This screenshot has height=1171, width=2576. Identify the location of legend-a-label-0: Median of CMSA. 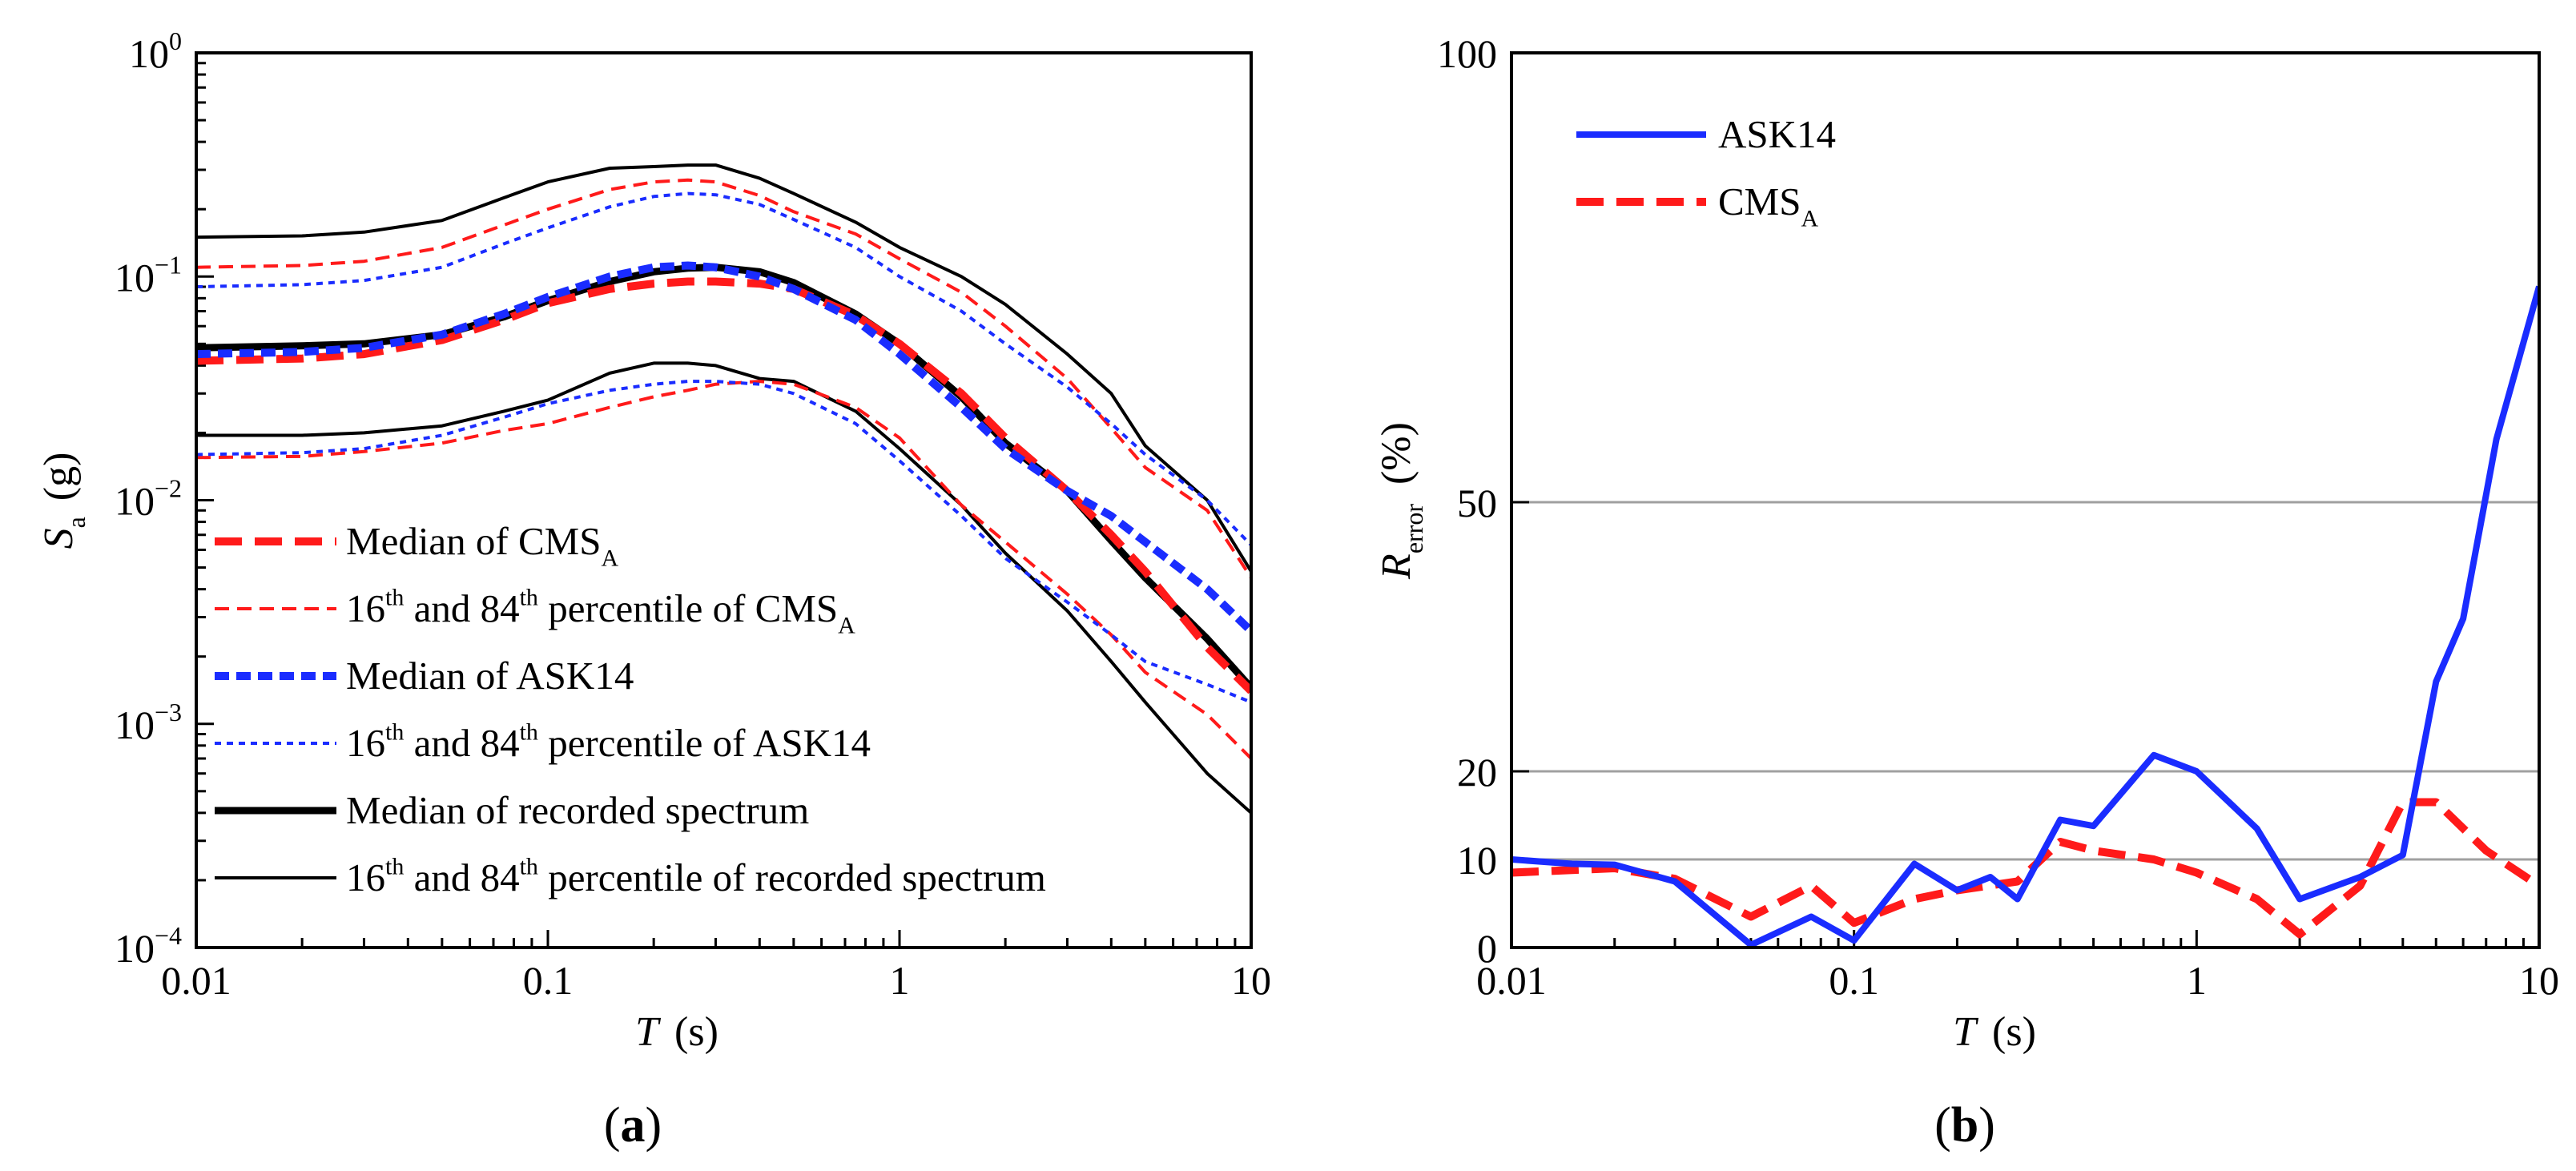
(483, 545).